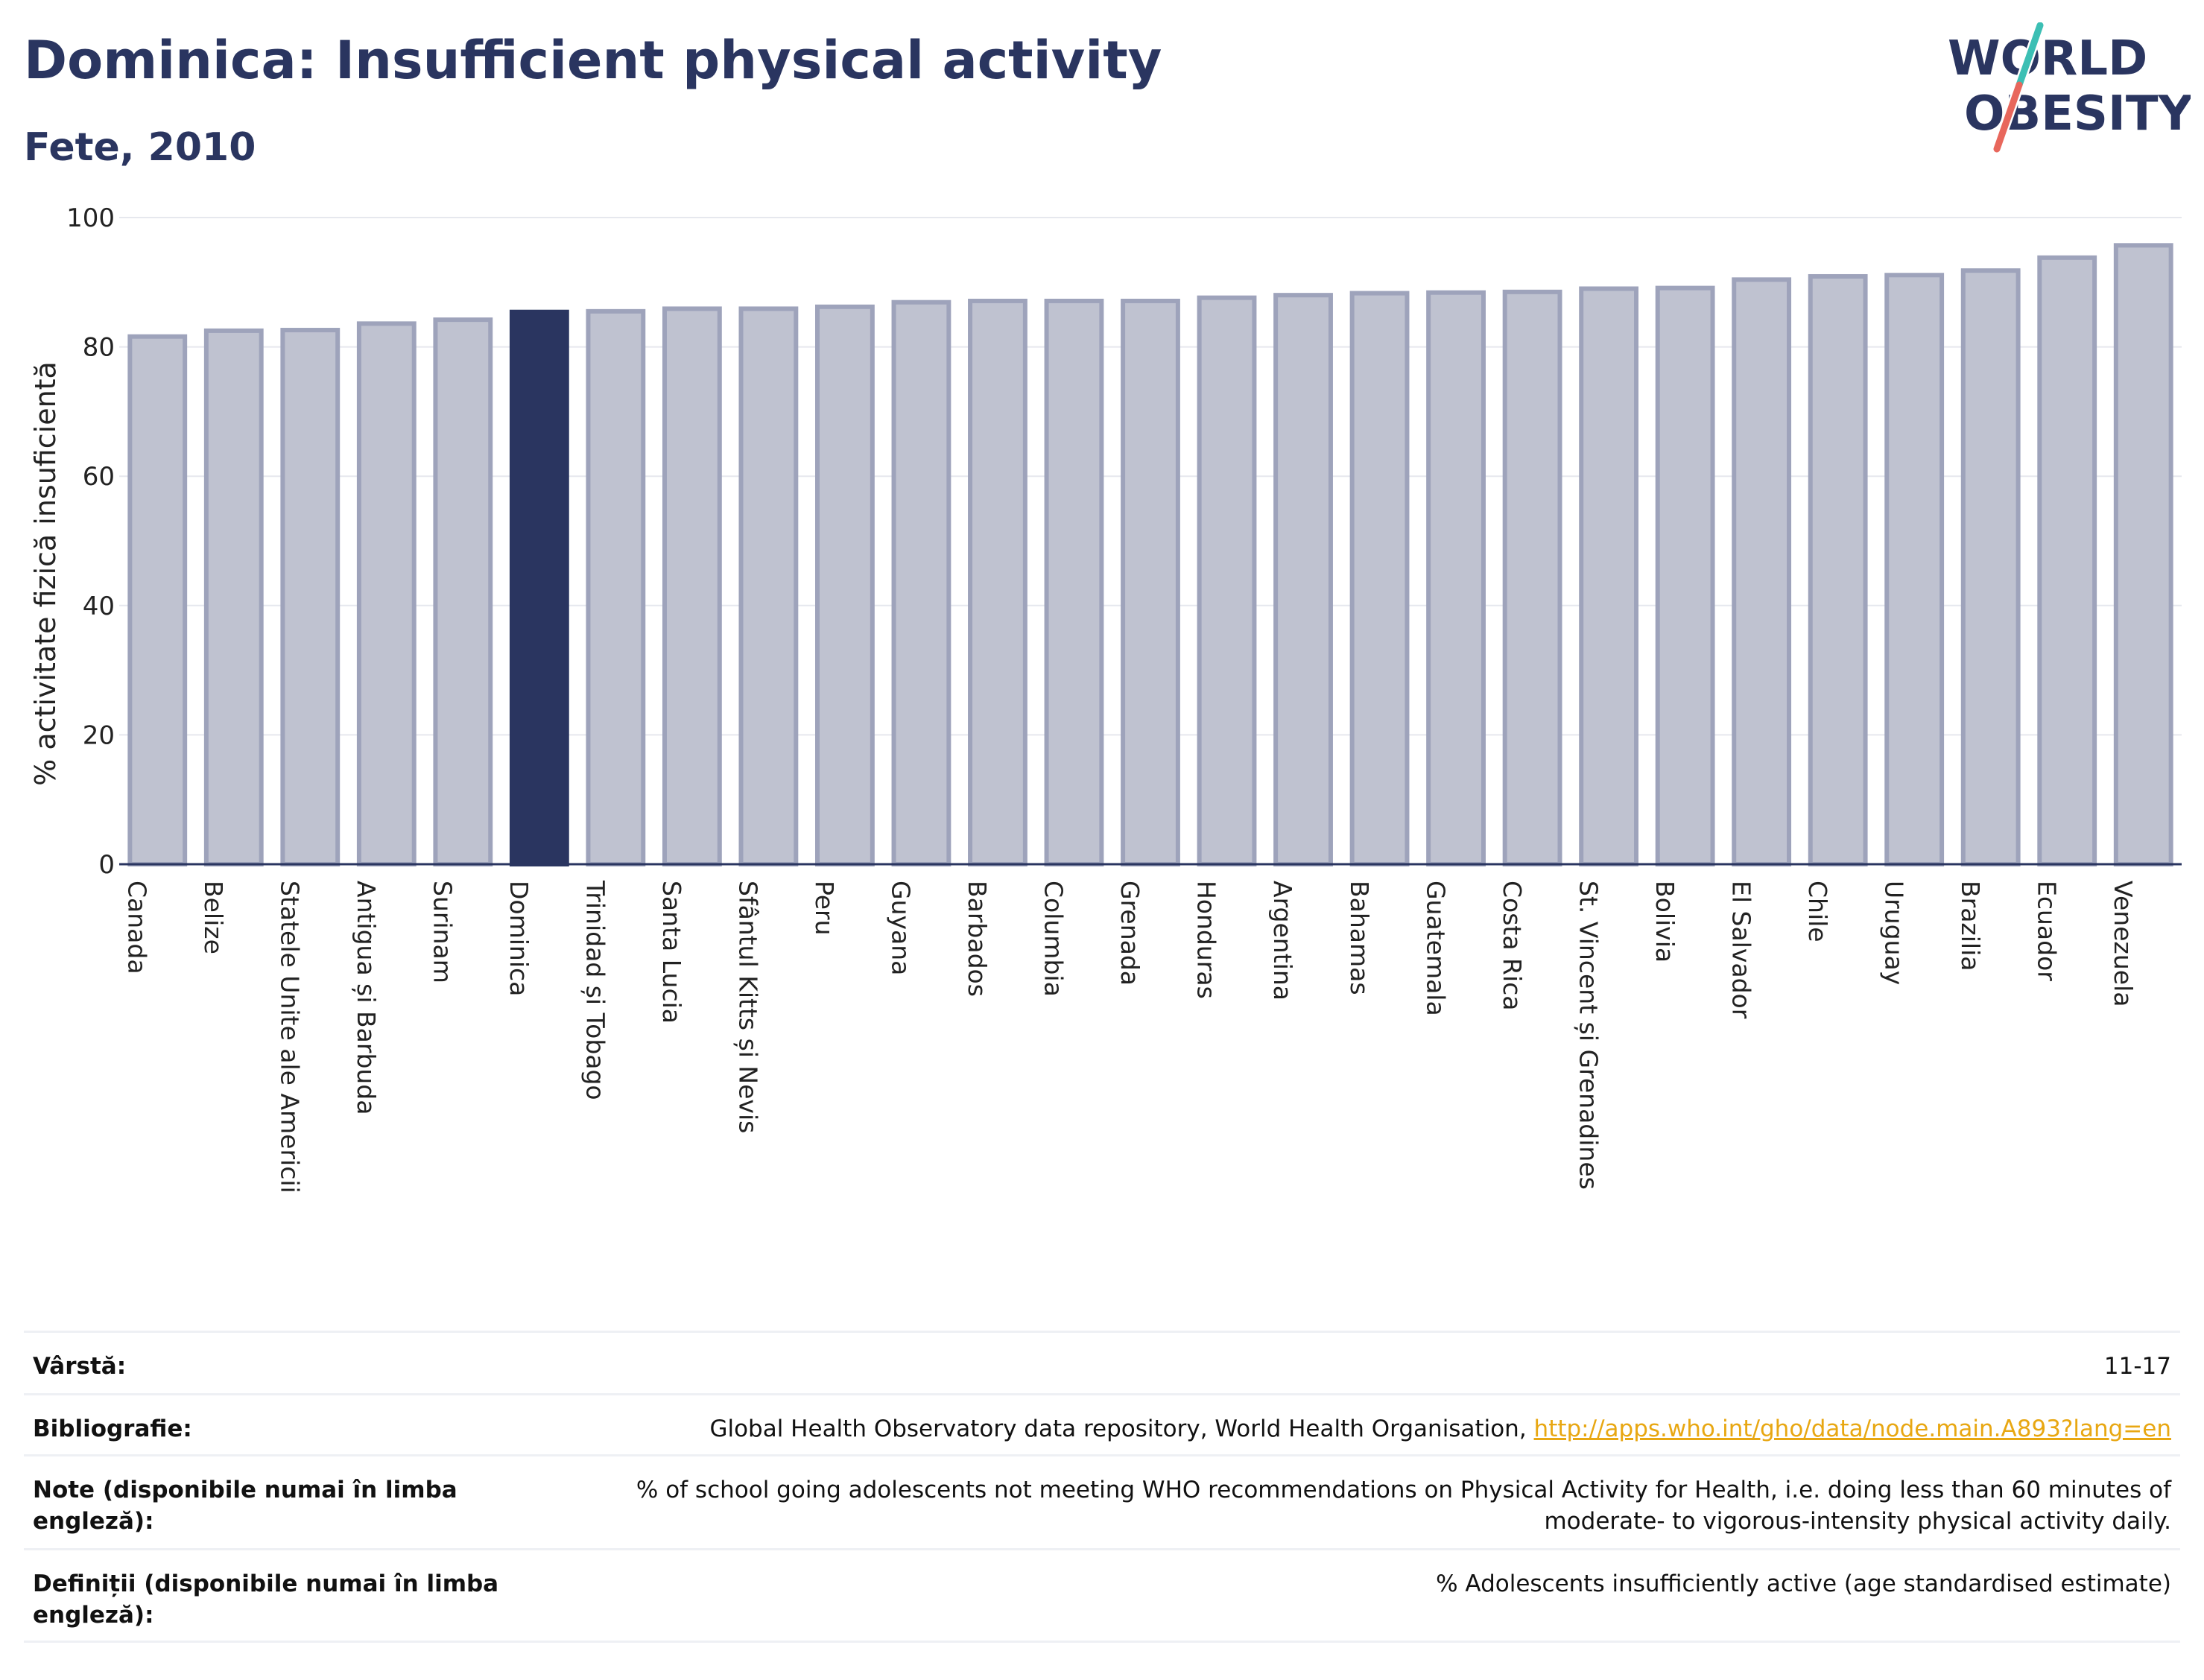 The width and height of the screenshot is (2204, 1680). Describe the element at coordinates (80, 1366) in the screenshot. I see `age-label: Vârstă:` at that location.